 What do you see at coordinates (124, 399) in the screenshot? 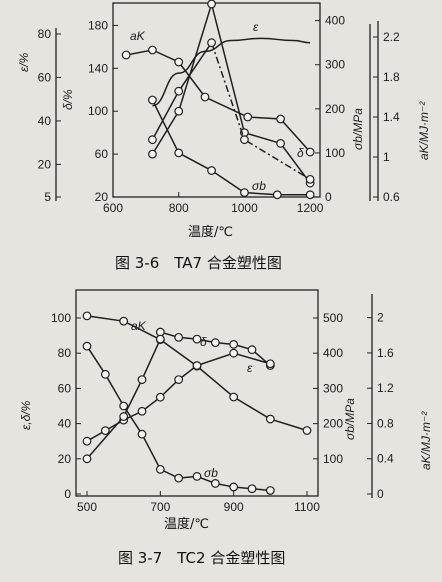
I see `chart-2-series-curve-3-line` at bounding box center [124, 399].